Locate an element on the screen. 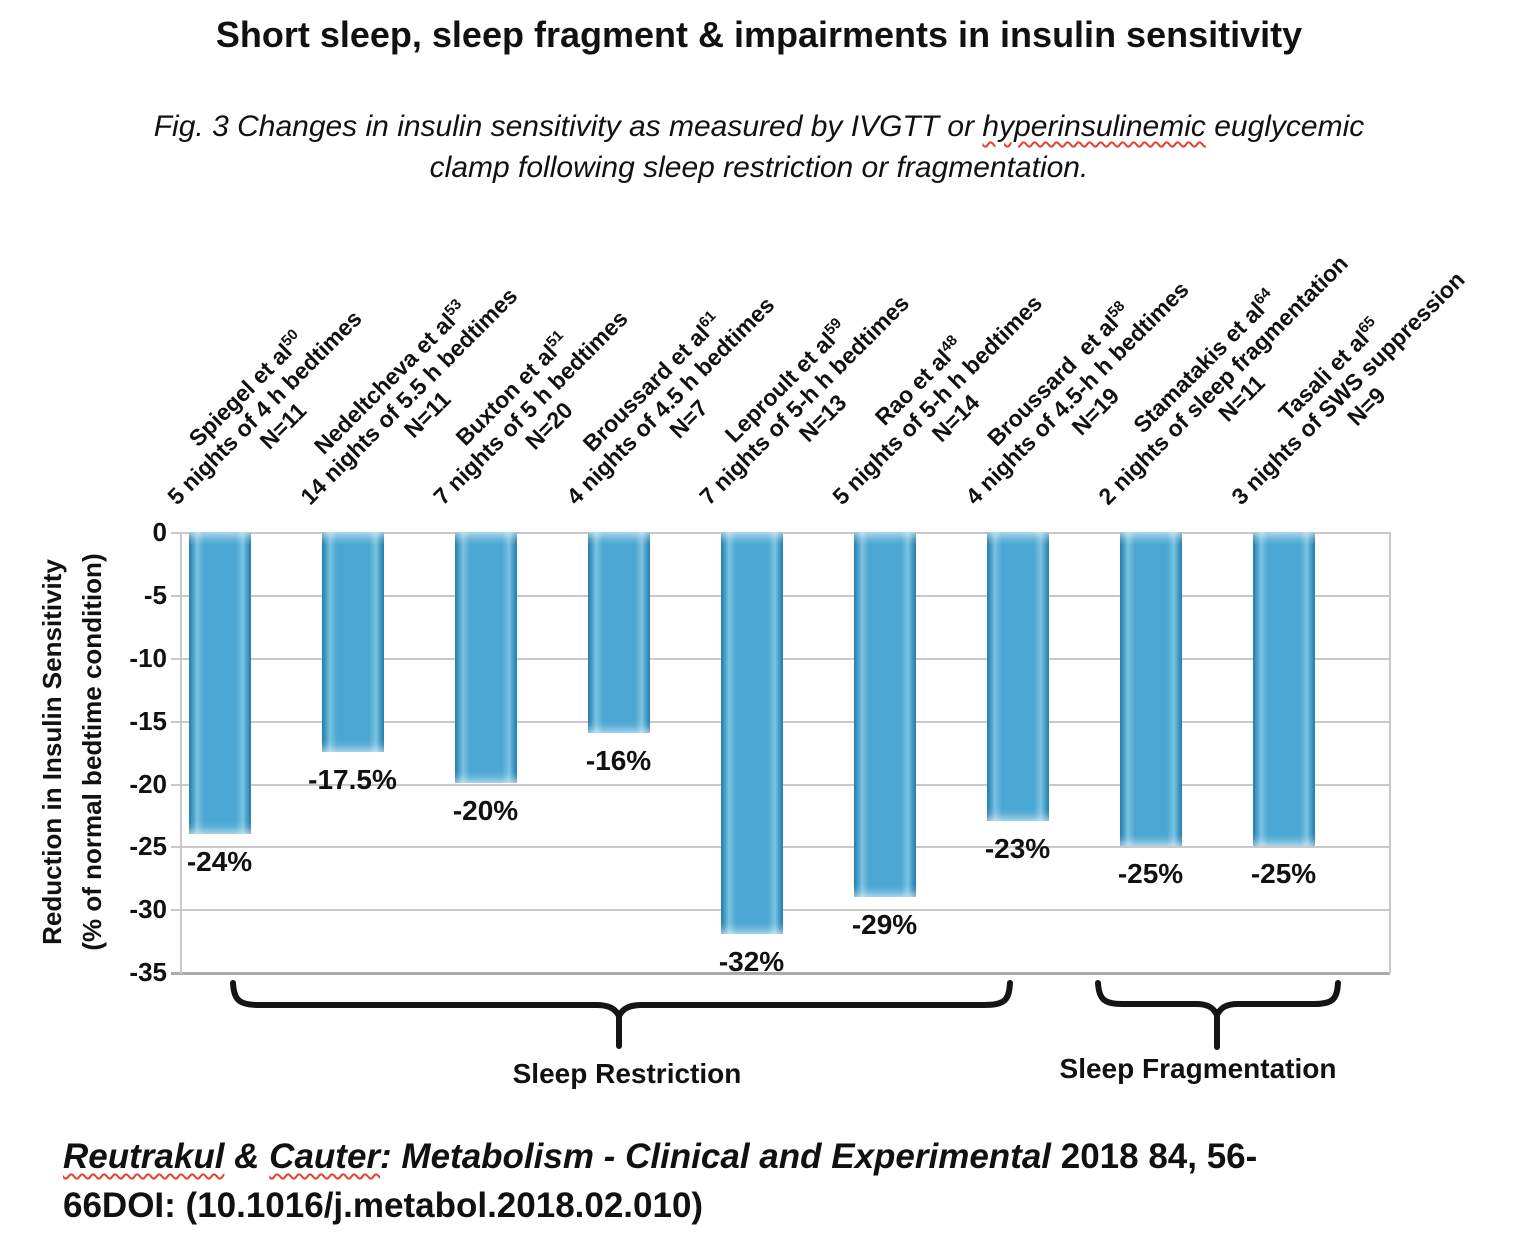 This screenshot has width=1518, height=1246. caption-misspelled-word: hyperinsulinemic is located at coordinates (1094, 126).